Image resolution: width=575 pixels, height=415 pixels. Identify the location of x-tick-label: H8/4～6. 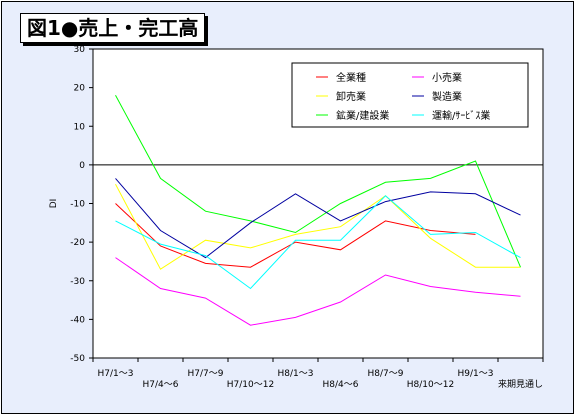
(341, 385).